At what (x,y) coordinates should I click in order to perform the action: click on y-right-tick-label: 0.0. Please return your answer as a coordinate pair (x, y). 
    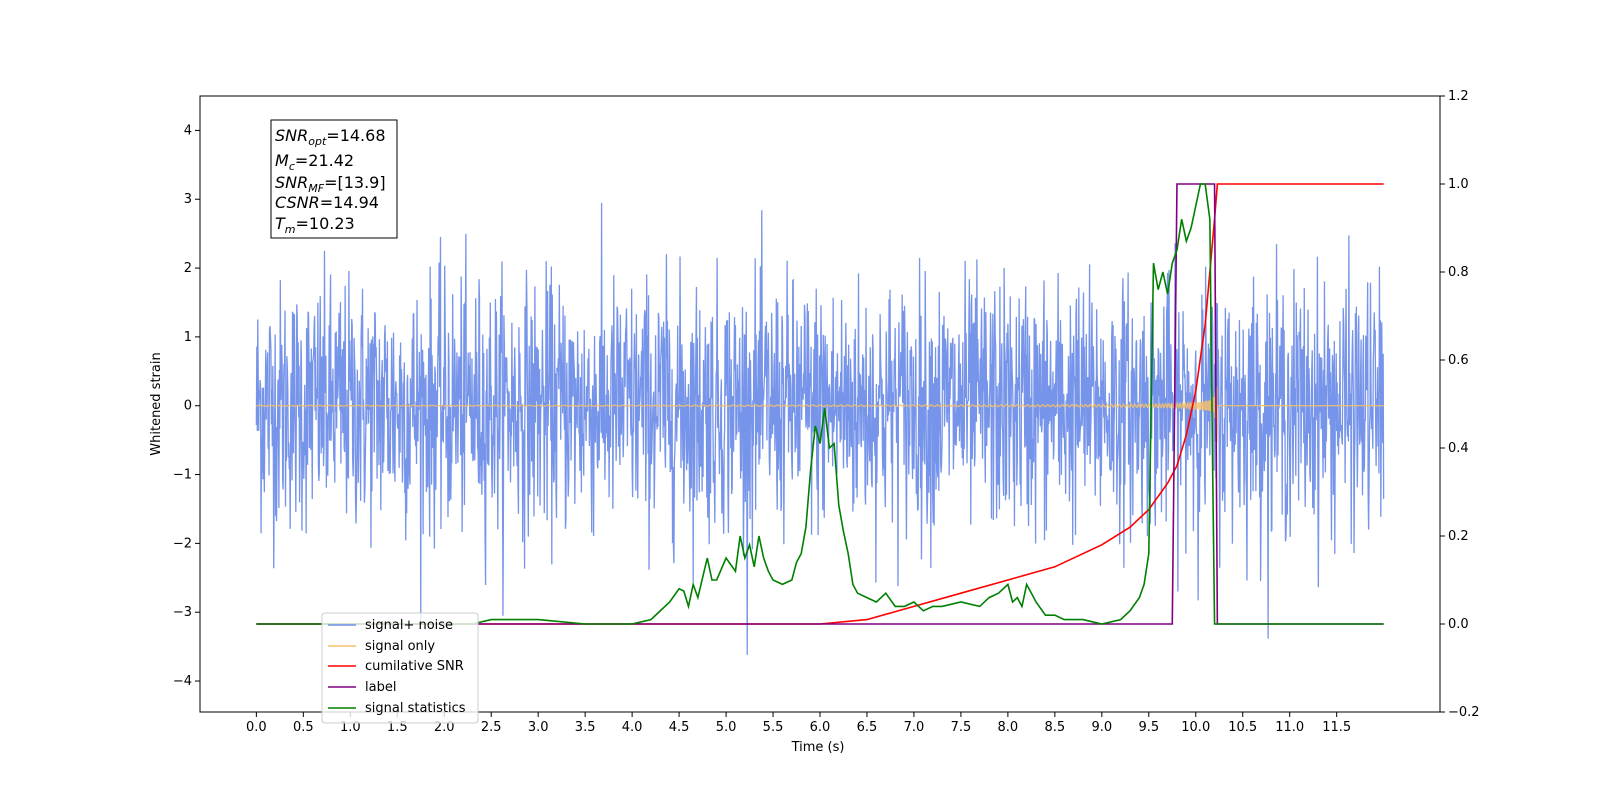
    Looking at the image, I should click on (1458, 624).